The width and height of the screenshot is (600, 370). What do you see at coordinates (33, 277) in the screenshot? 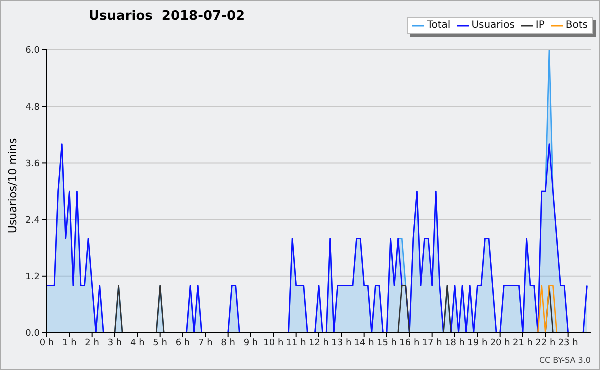
I see `y-tick-label: 1.2` at bounding box center [33, 277].